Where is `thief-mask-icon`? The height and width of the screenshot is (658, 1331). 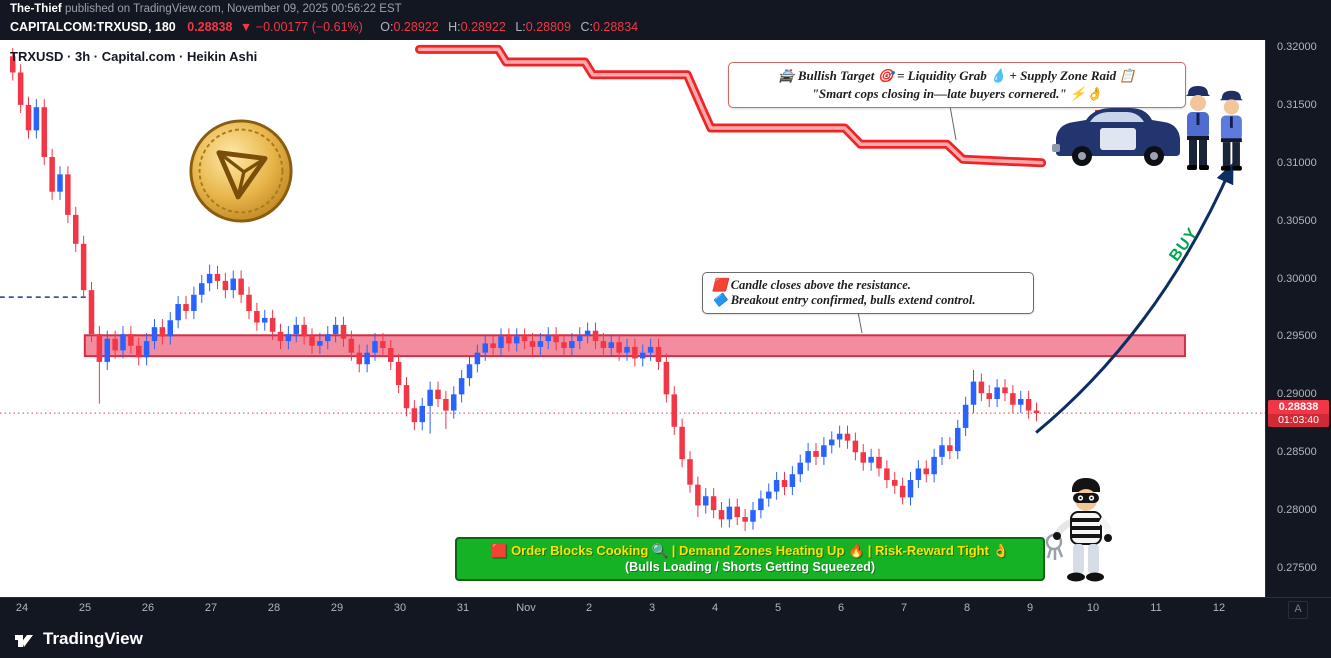 thief-mask-icon is located at coordinates (1086, 485).